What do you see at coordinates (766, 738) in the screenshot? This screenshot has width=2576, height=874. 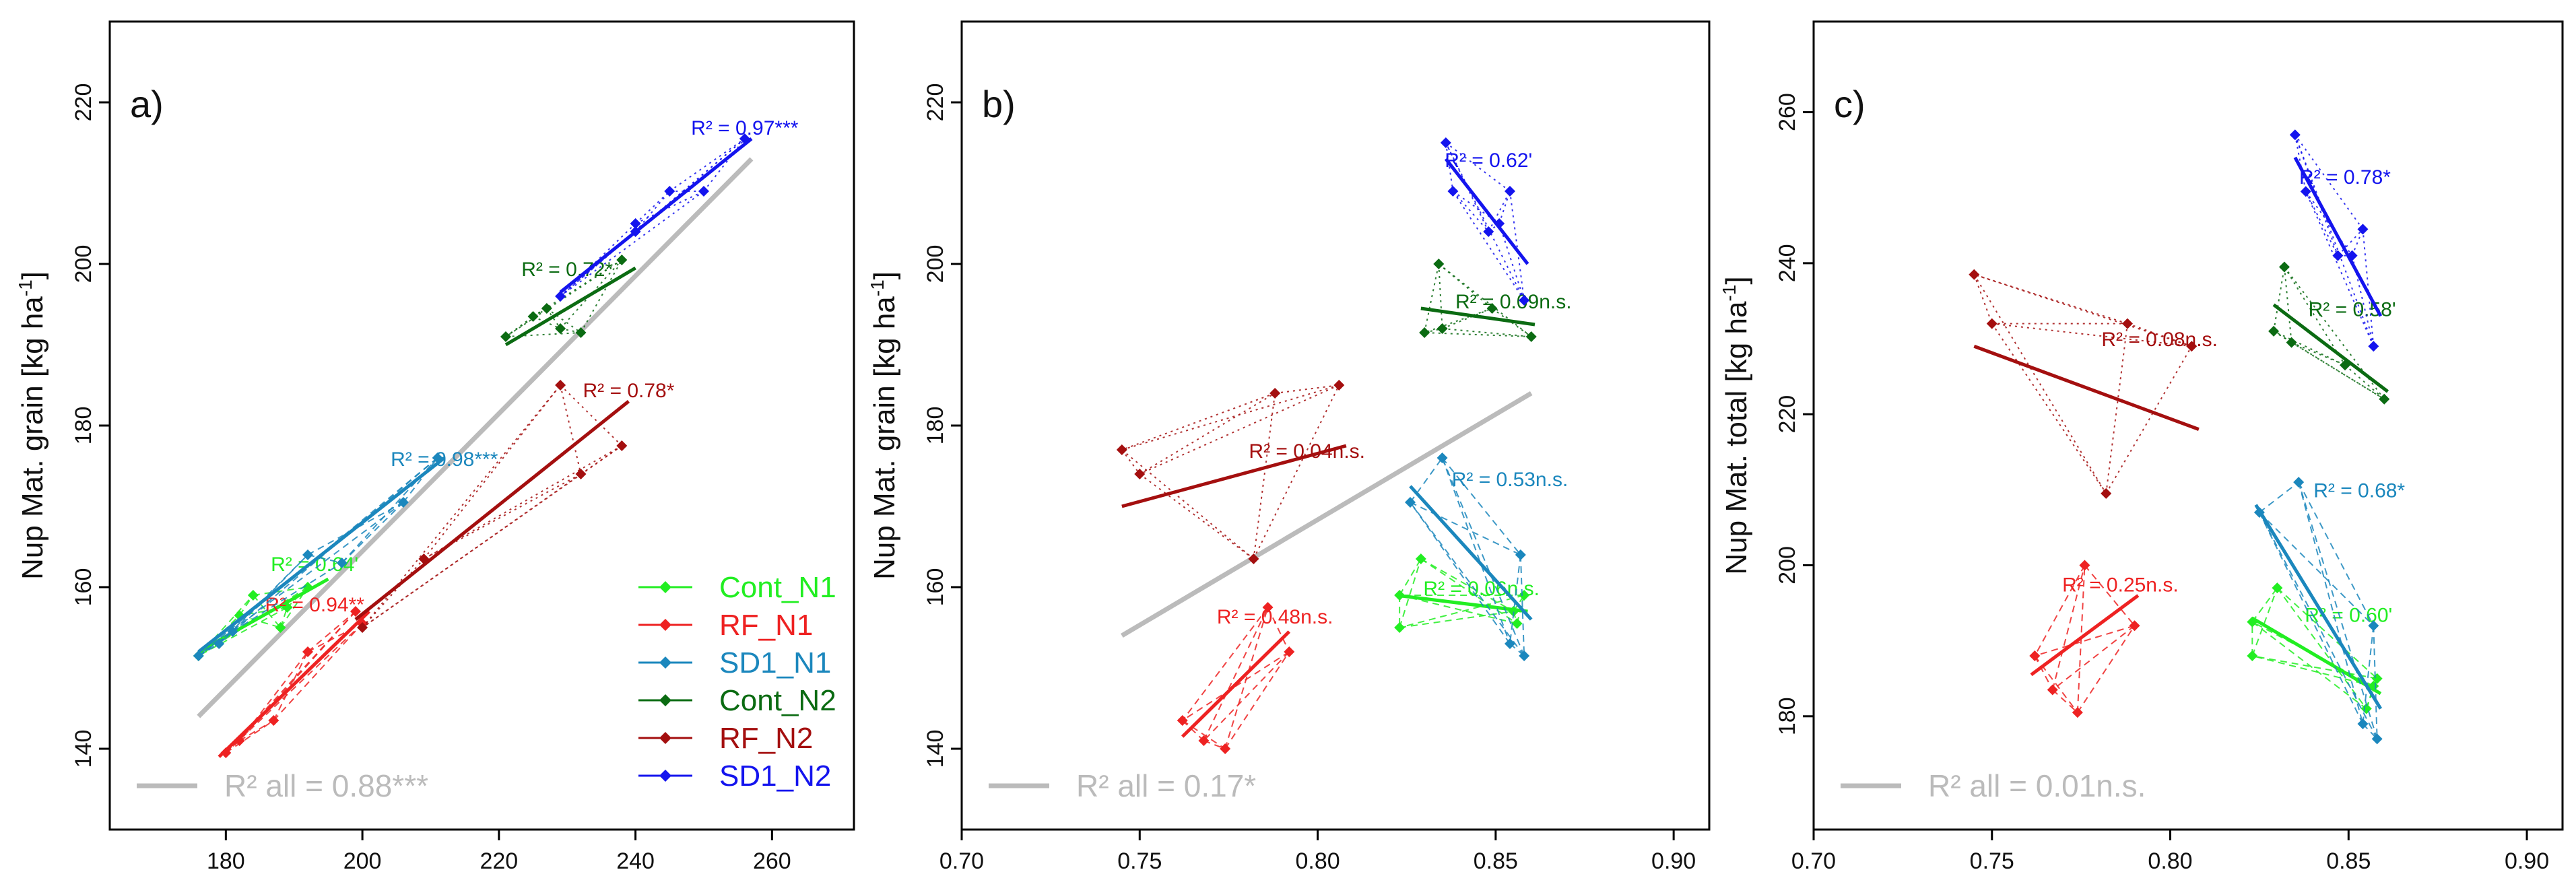 I see `legend-label: RF_N2` at bounding box center [766, 738].